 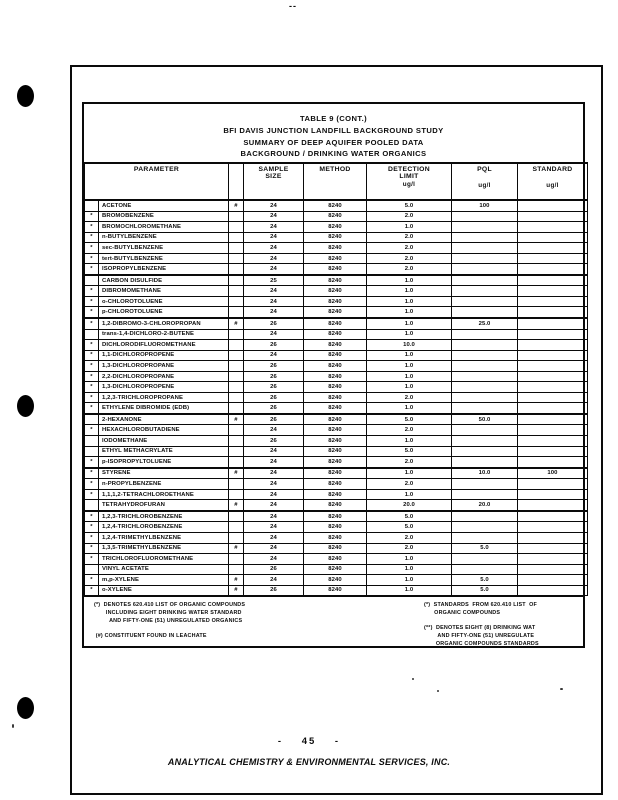 I want to click on table-row: * BROMOCHLOROMETHANE 24 8240 1.0, so click(x=336, y=227).